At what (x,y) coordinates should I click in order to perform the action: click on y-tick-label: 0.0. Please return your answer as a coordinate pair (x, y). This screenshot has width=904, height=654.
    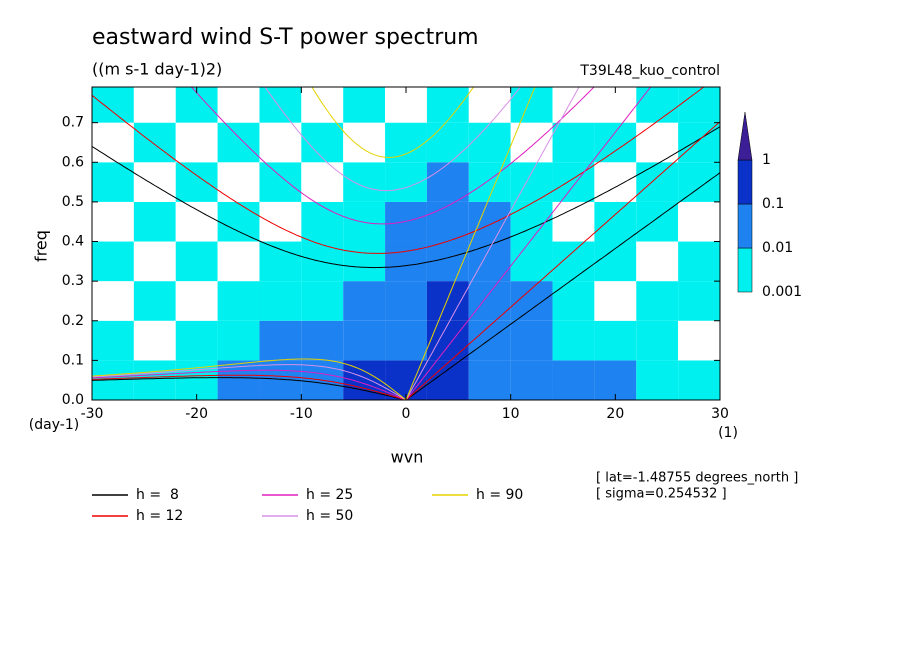
    Looking at the image, I should click on (73, 400).